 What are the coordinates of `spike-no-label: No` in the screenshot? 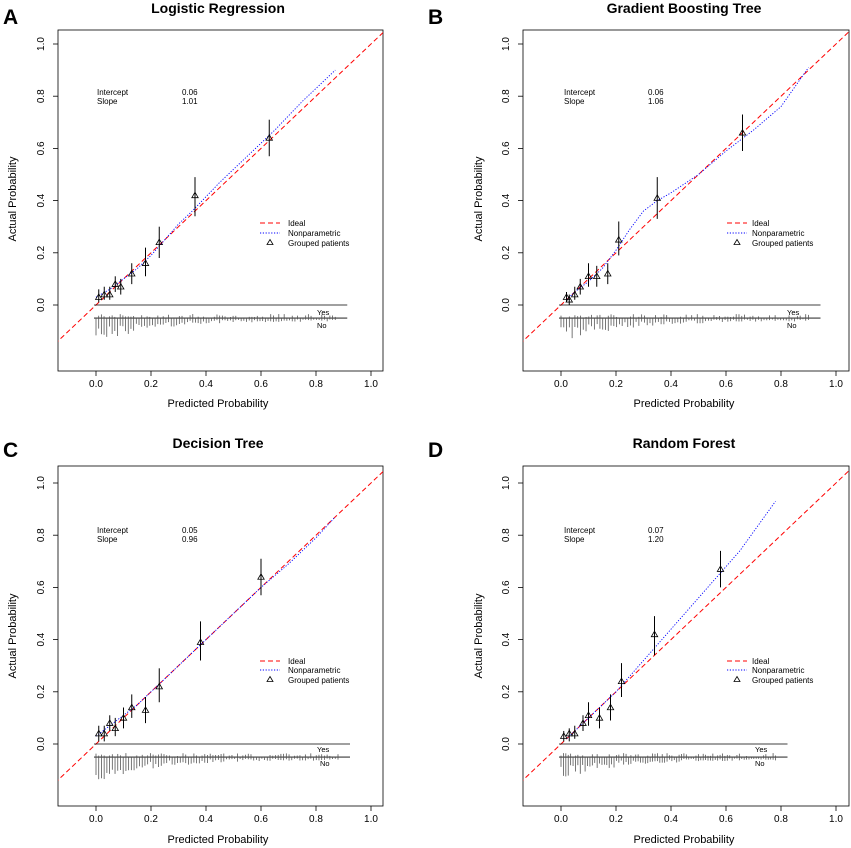 It's located at (792, 325).